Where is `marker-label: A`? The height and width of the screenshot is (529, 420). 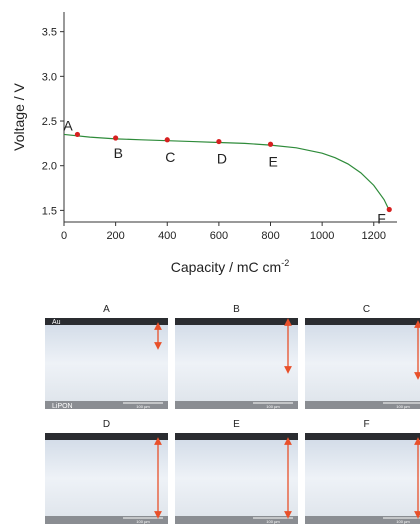 marker-label: A is located at coordinates (68, 125).